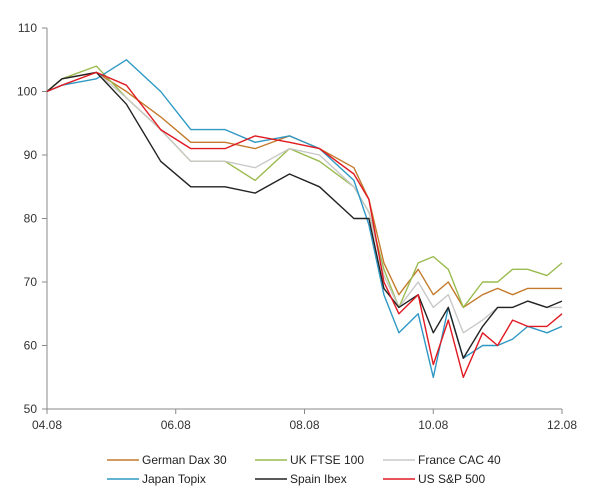 This screenshot has height=503, width=600. What do you see at coordinates (31, 346) in the screenshot?
I see `y-tick-label: 60` at bounding box center [31, 346].